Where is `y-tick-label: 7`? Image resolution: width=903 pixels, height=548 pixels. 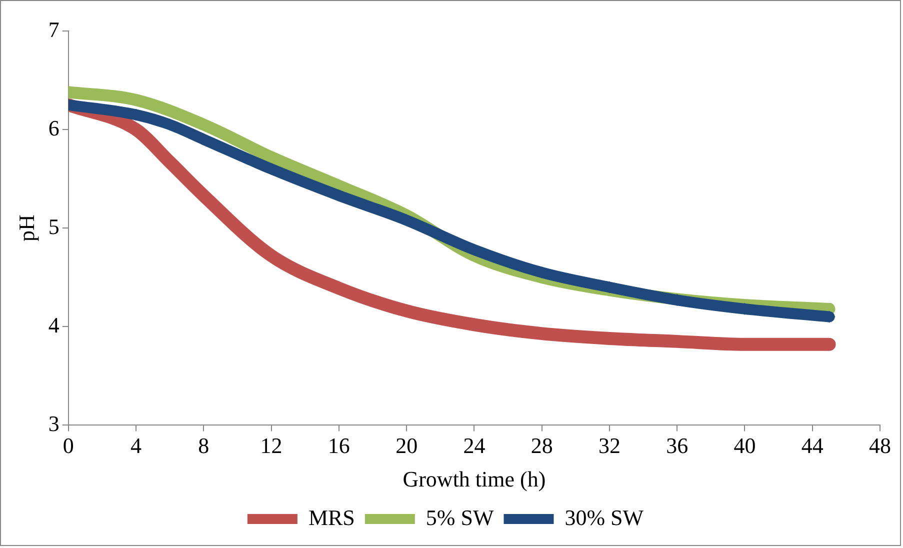
y-tick-label: 7 is located at coordinates (54, 29).